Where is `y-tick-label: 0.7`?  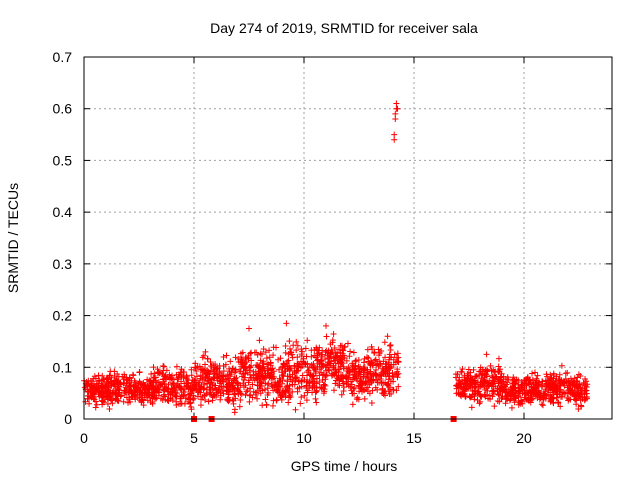
y-tick-label: 0.7 is located at coordinates (63, 57).